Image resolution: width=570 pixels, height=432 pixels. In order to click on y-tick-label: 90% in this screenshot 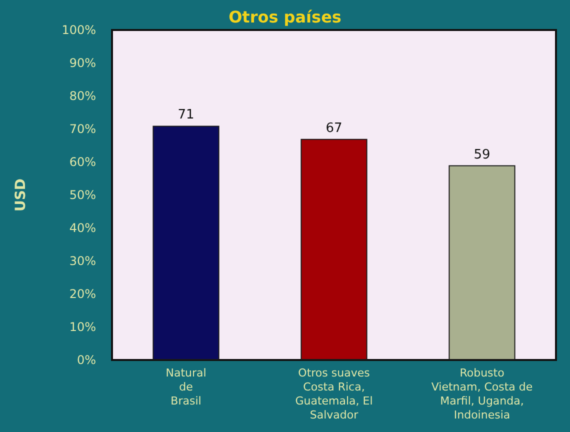, I will do `click(82, 63)`.